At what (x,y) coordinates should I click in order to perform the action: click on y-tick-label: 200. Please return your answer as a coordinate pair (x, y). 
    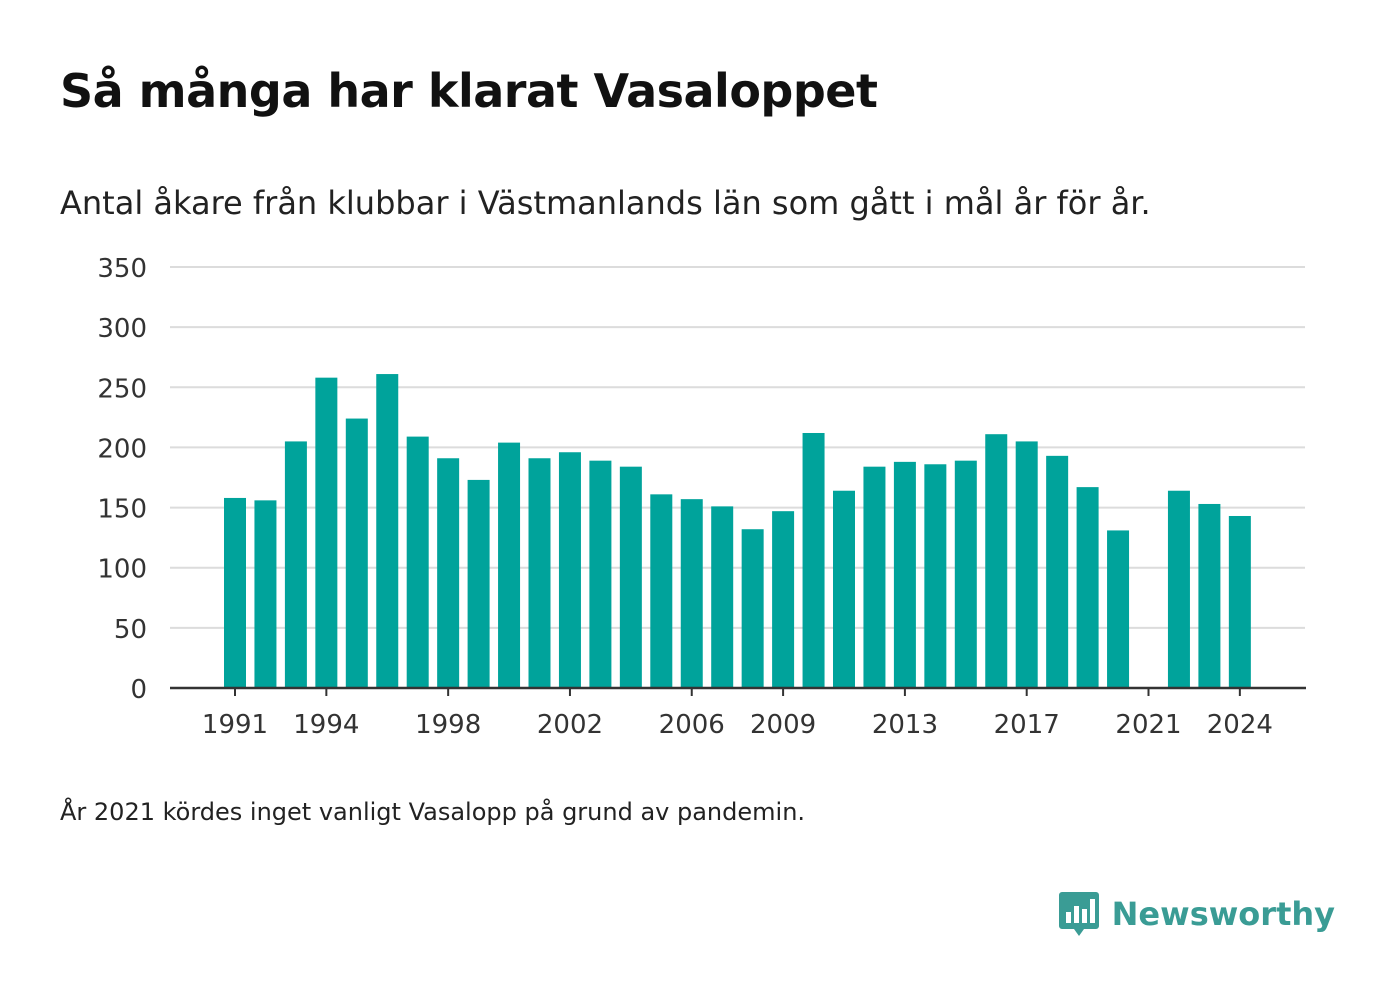
    Looking at the image, I should click on (122, 449).